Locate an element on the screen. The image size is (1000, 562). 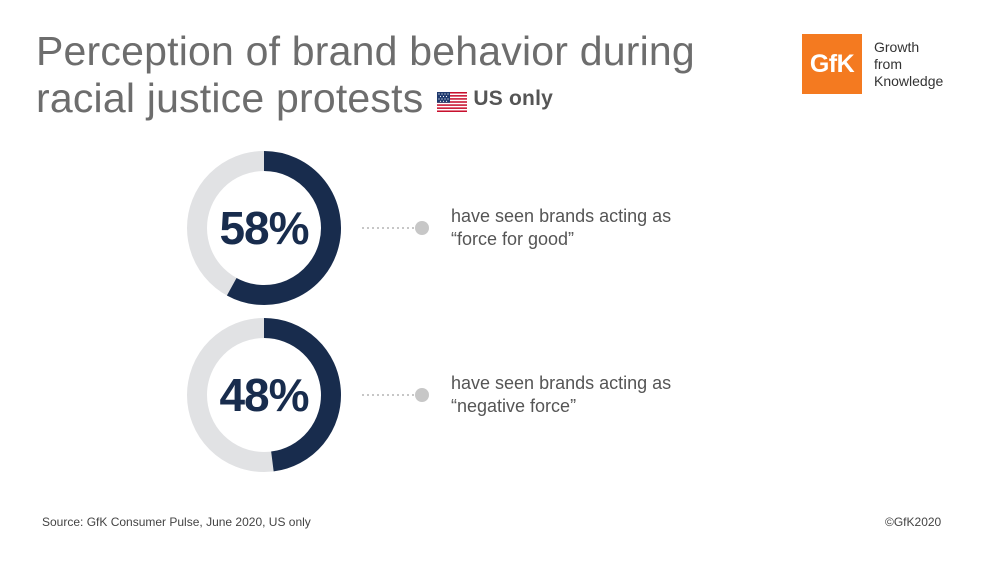
metric-value: 48% is located at coordinates (264, 395).